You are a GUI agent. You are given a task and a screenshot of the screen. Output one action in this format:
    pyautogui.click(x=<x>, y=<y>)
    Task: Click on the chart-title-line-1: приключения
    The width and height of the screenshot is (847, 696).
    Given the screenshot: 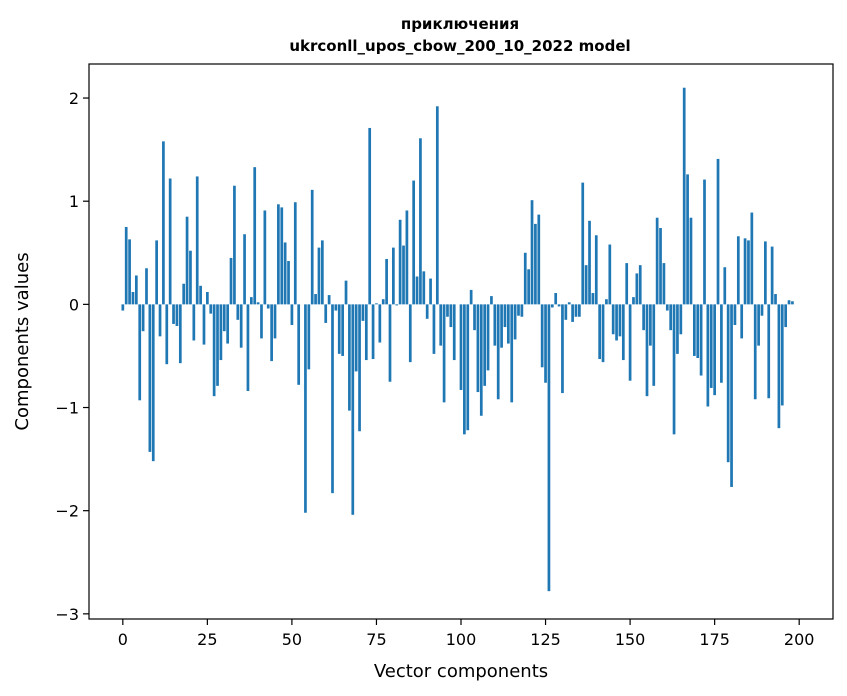 What is the action you would take?
    pyautogui.click(x=460, y=24)
    